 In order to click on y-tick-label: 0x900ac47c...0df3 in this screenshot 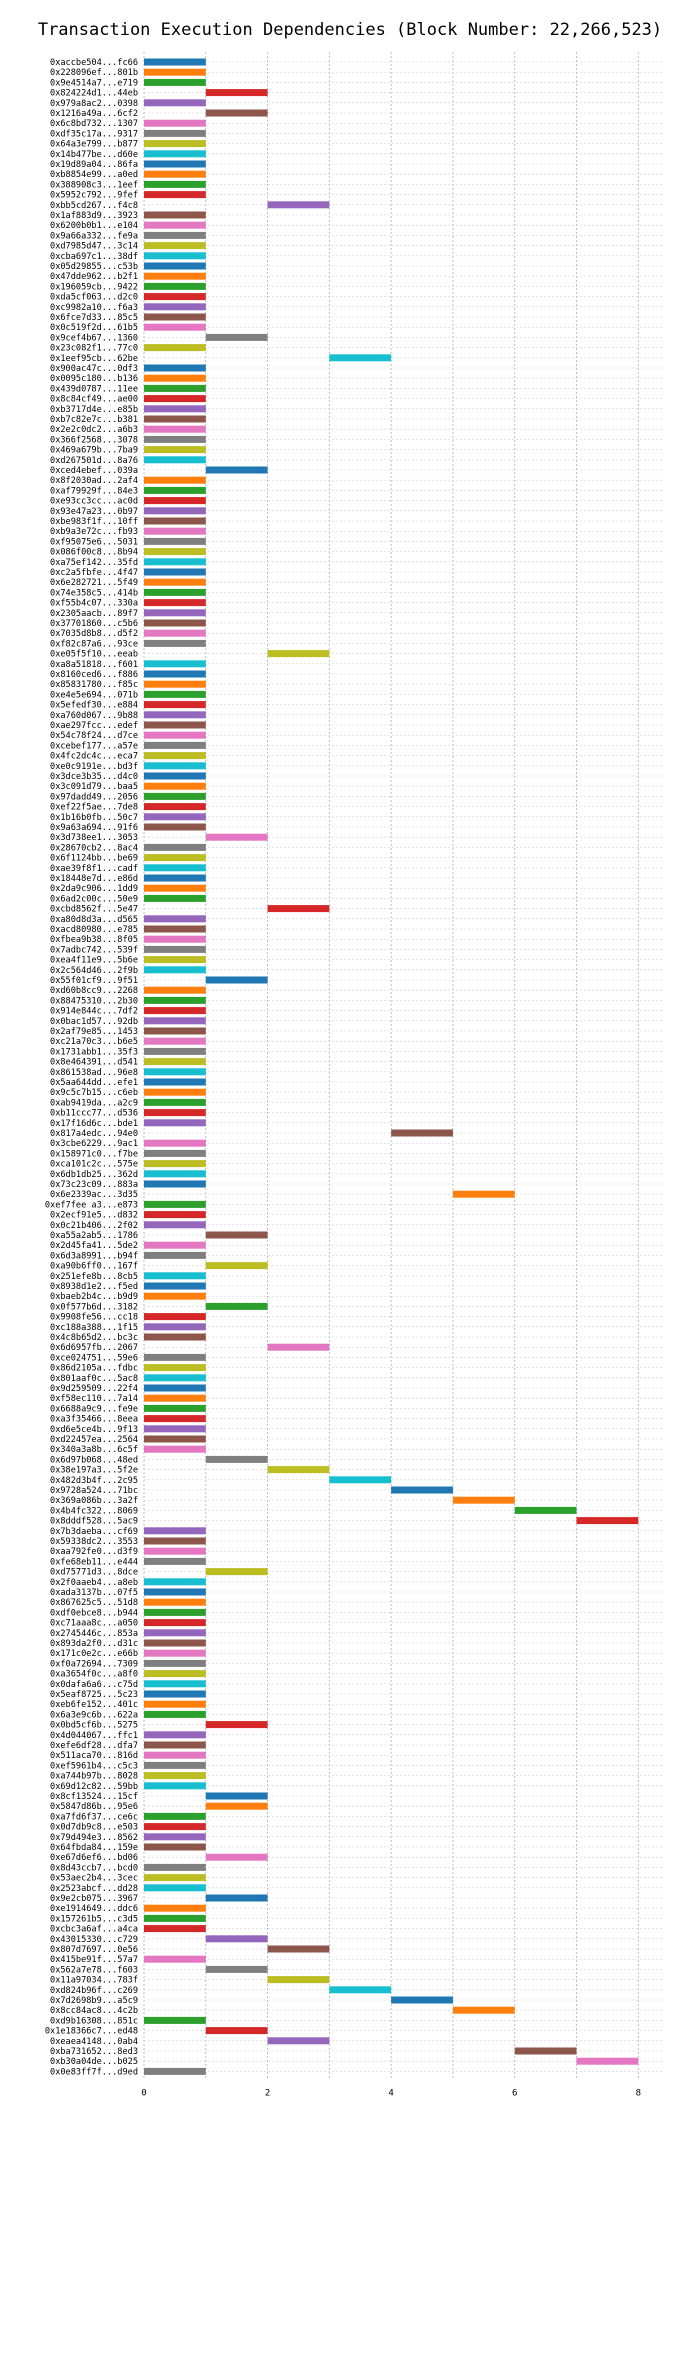, I will do `click(94, 369)`.